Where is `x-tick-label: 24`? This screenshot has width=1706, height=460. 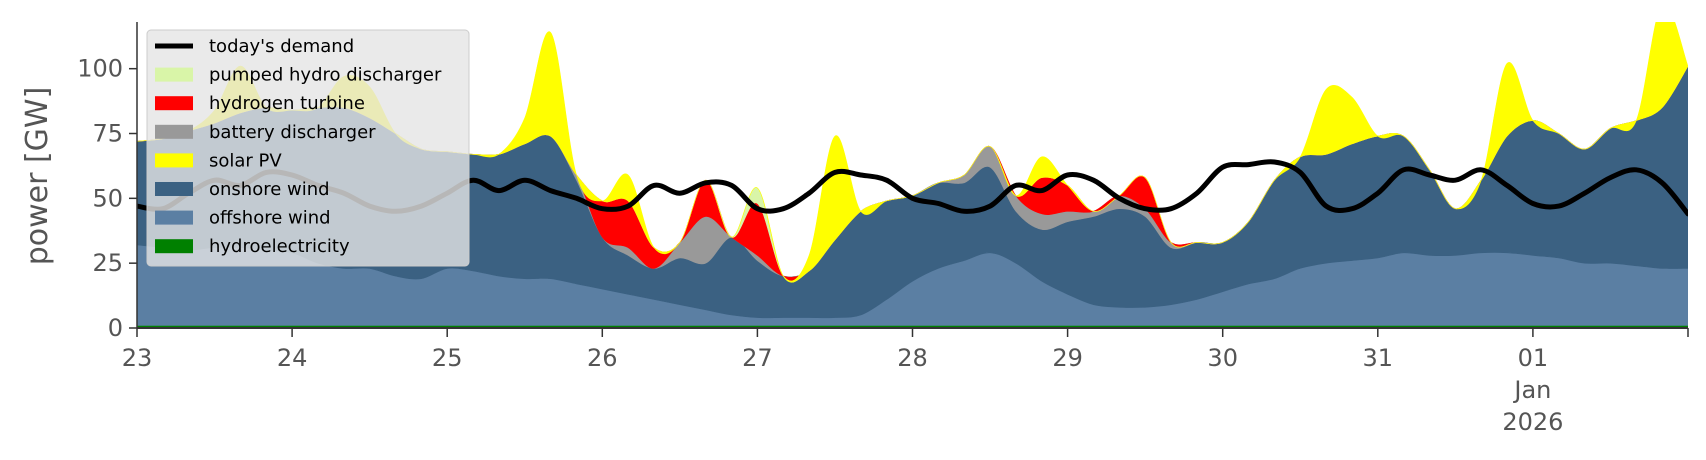 x-tick-label: 24 is located at coordinates (292, 358).